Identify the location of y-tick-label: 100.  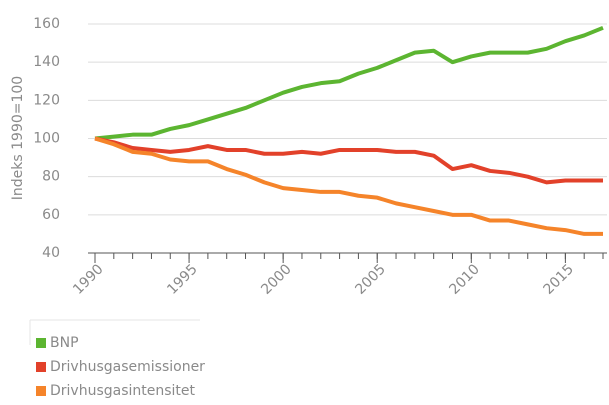
(46, 139).